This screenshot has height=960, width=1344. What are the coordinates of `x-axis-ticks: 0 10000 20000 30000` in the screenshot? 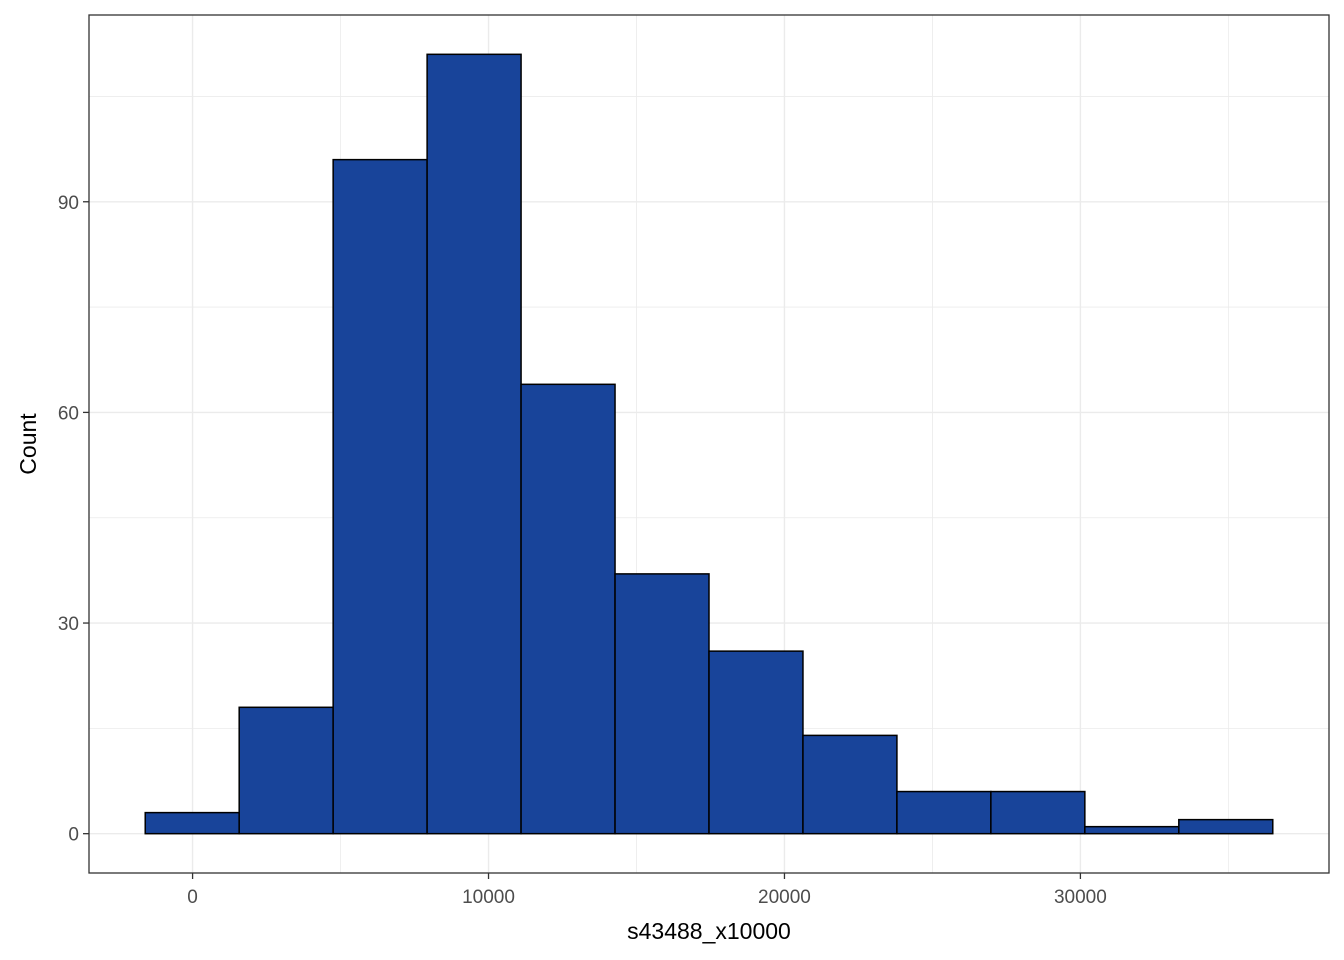 It's located at (647, 890).